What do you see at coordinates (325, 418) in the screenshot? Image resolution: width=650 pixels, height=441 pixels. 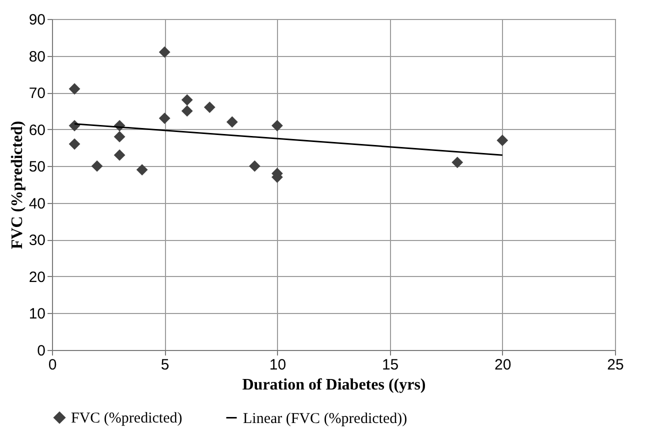 I see `legend-label: Linear (FVC (%predicted))` at bounding box center [325, 418].